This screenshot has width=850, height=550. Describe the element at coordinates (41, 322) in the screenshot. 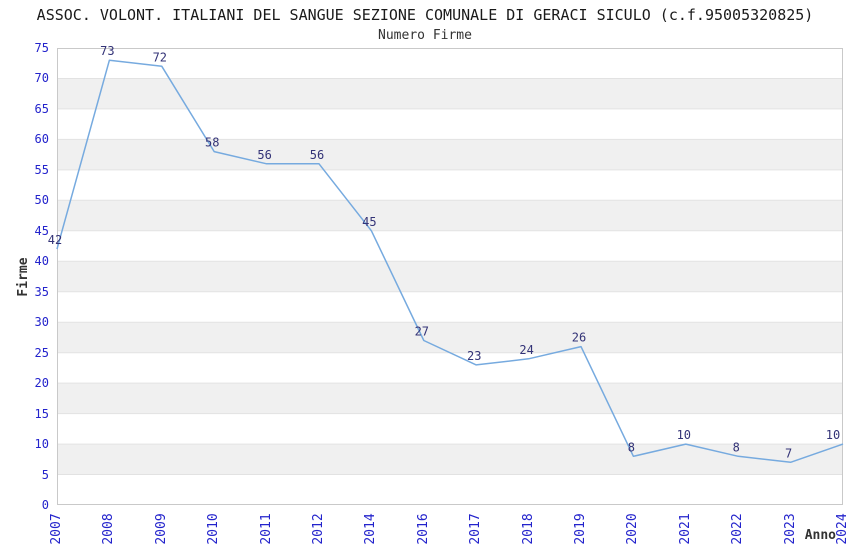

I see `y-tick-label: 30` at that location.